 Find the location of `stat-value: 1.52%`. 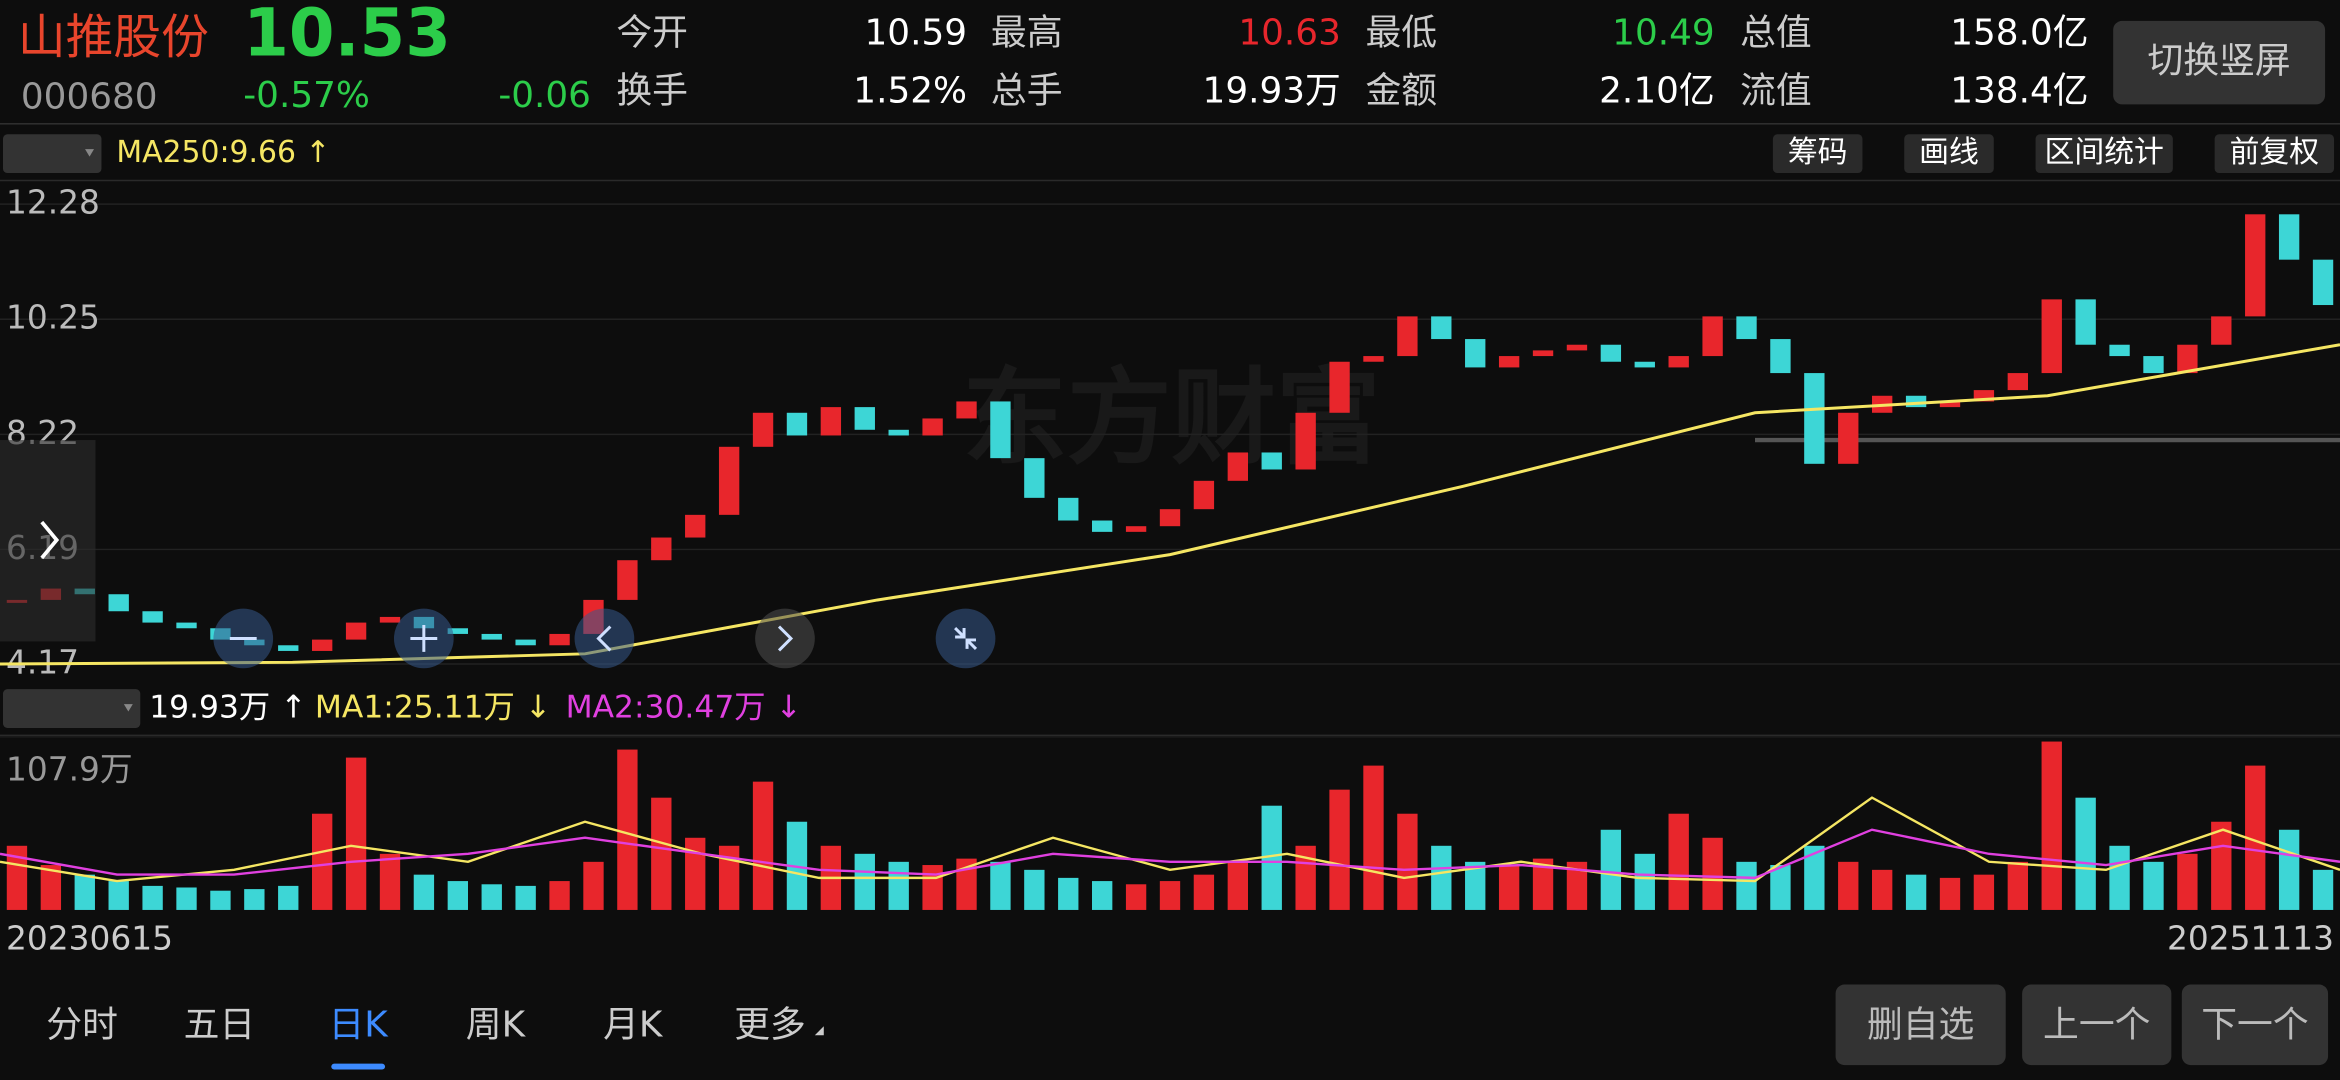

stat-value: 1.52% is located at coordinates (910, 90).